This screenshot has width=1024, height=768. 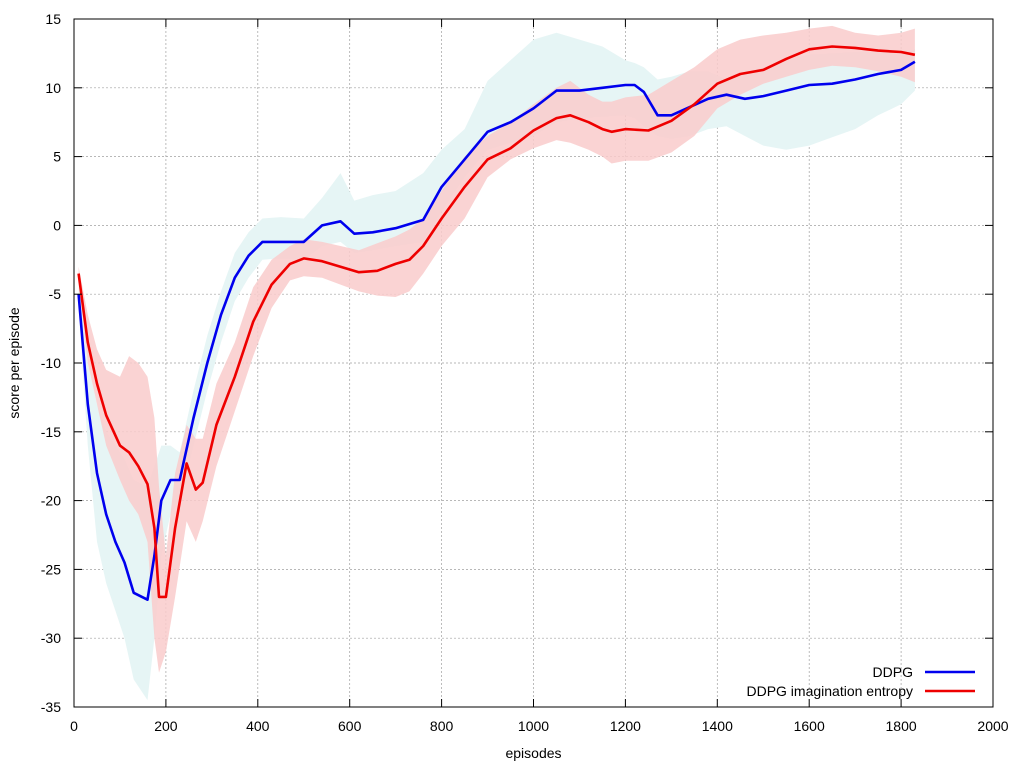 I want to click on x-tick-label: 1800, so click(x=901, y=726).